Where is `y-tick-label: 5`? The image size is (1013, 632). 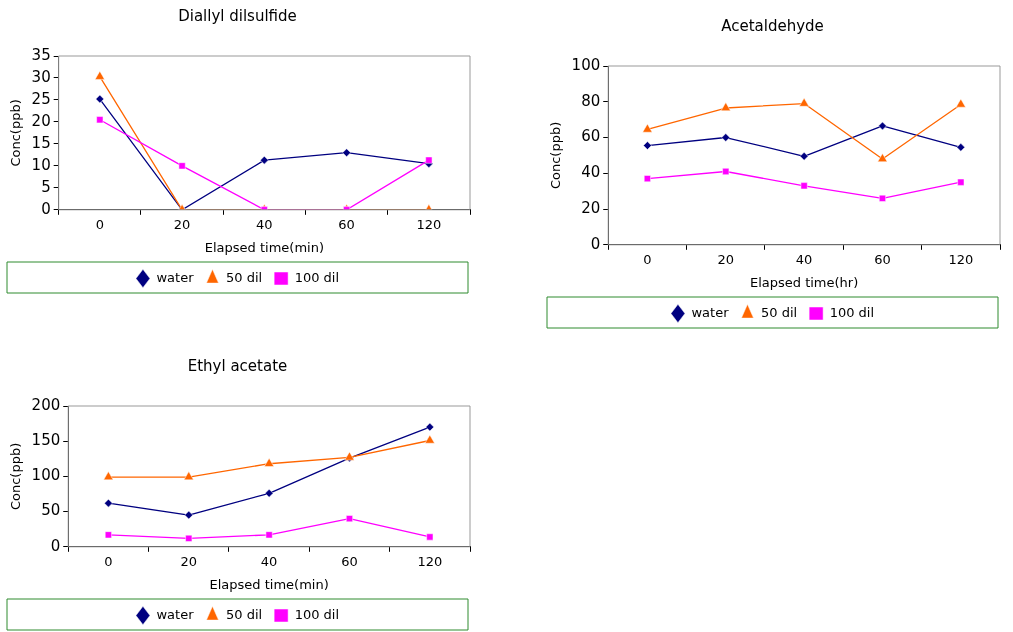 y-tick-label: 5 is located at coordinates (46, 186).